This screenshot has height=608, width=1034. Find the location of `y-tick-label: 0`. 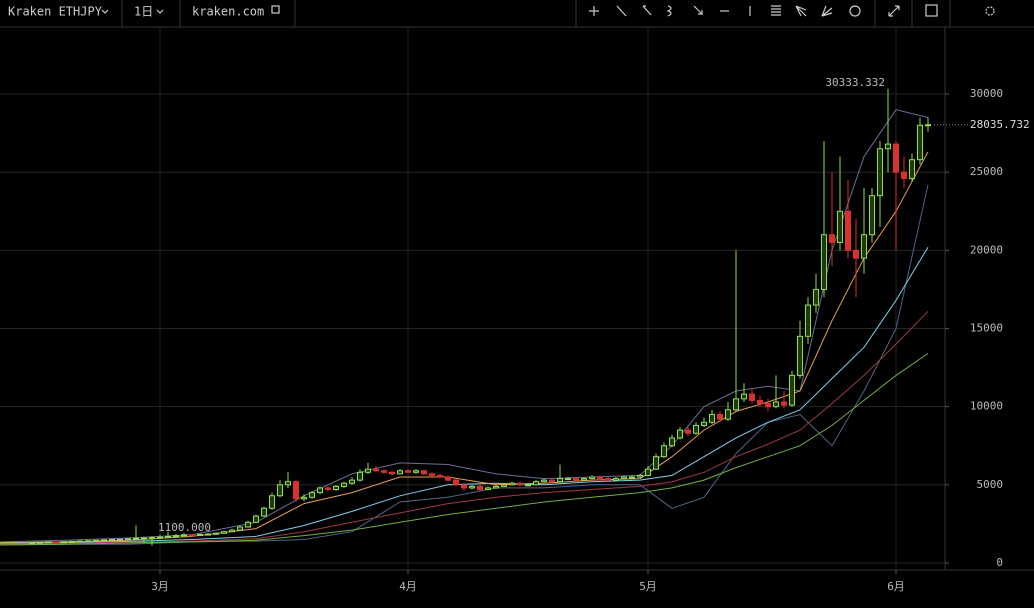

y-tick-label: 0 is located at coordinates (999, 562).